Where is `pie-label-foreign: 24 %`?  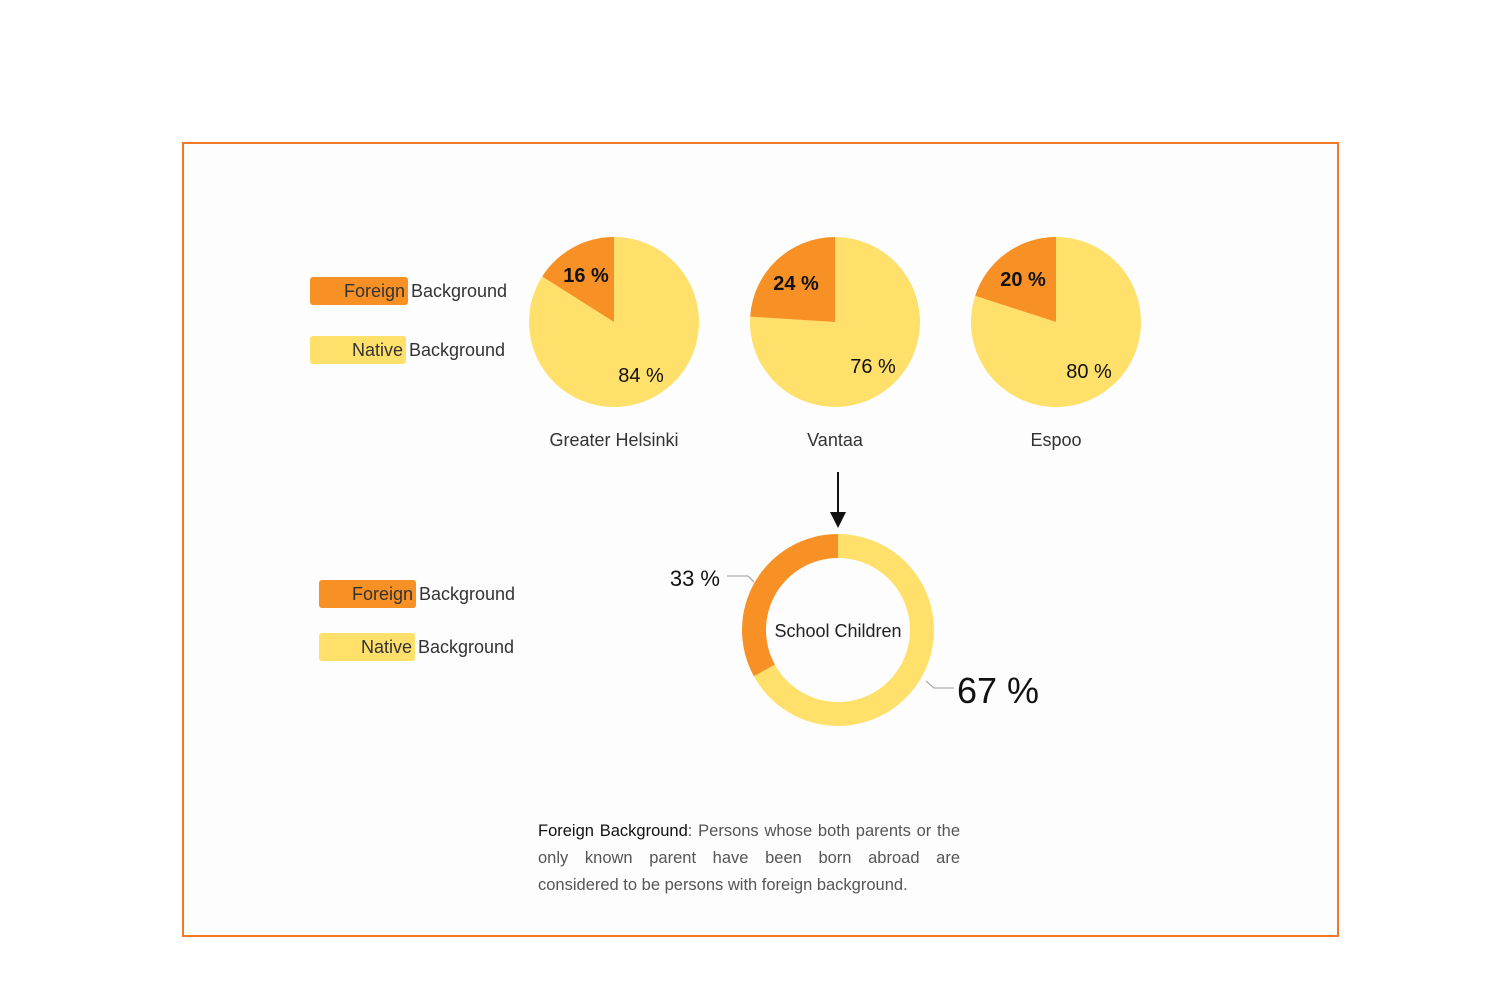 pie-label-foreign: 24 % is located at coordinates (796, 284).